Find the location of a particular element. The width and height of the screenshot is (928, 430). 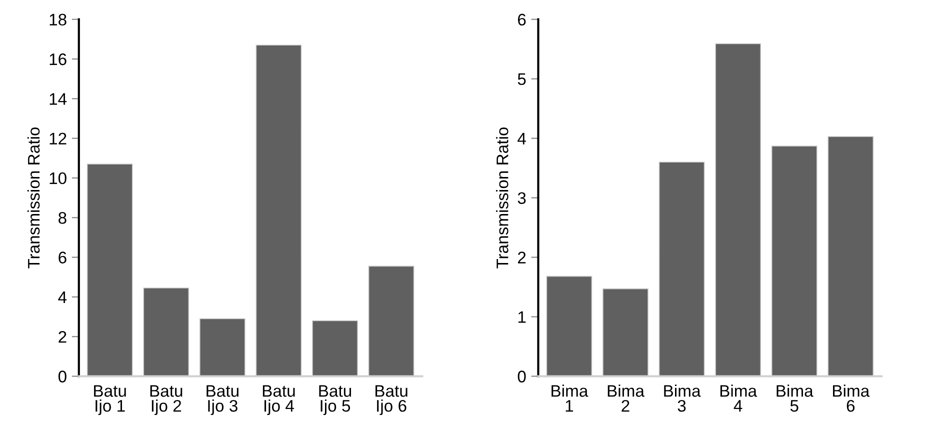

y-tick-label: 18 is located at coordinates (58, 20).